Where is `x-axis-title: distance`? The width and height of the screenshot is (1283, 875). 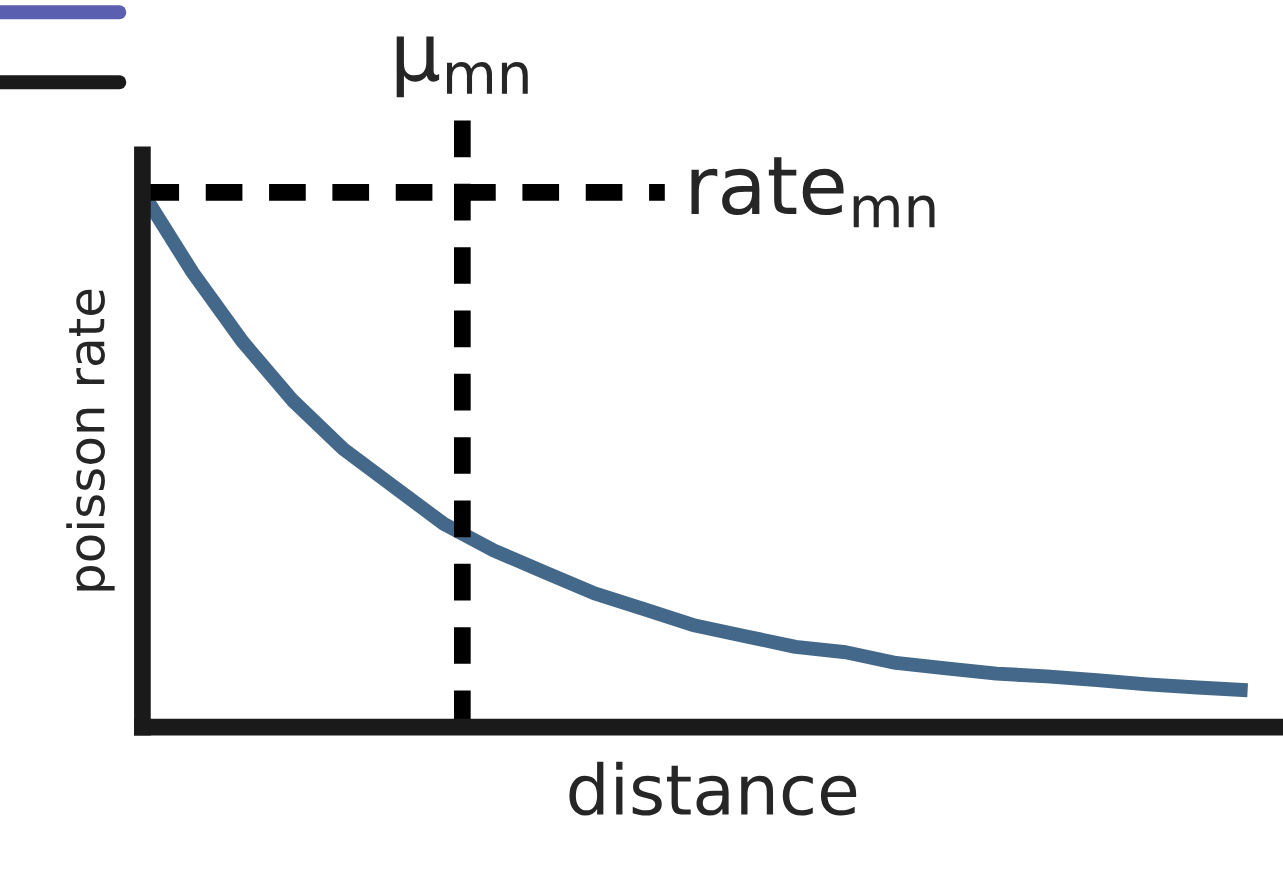 x-axis-title: distance is located at coordinates (713, 788).